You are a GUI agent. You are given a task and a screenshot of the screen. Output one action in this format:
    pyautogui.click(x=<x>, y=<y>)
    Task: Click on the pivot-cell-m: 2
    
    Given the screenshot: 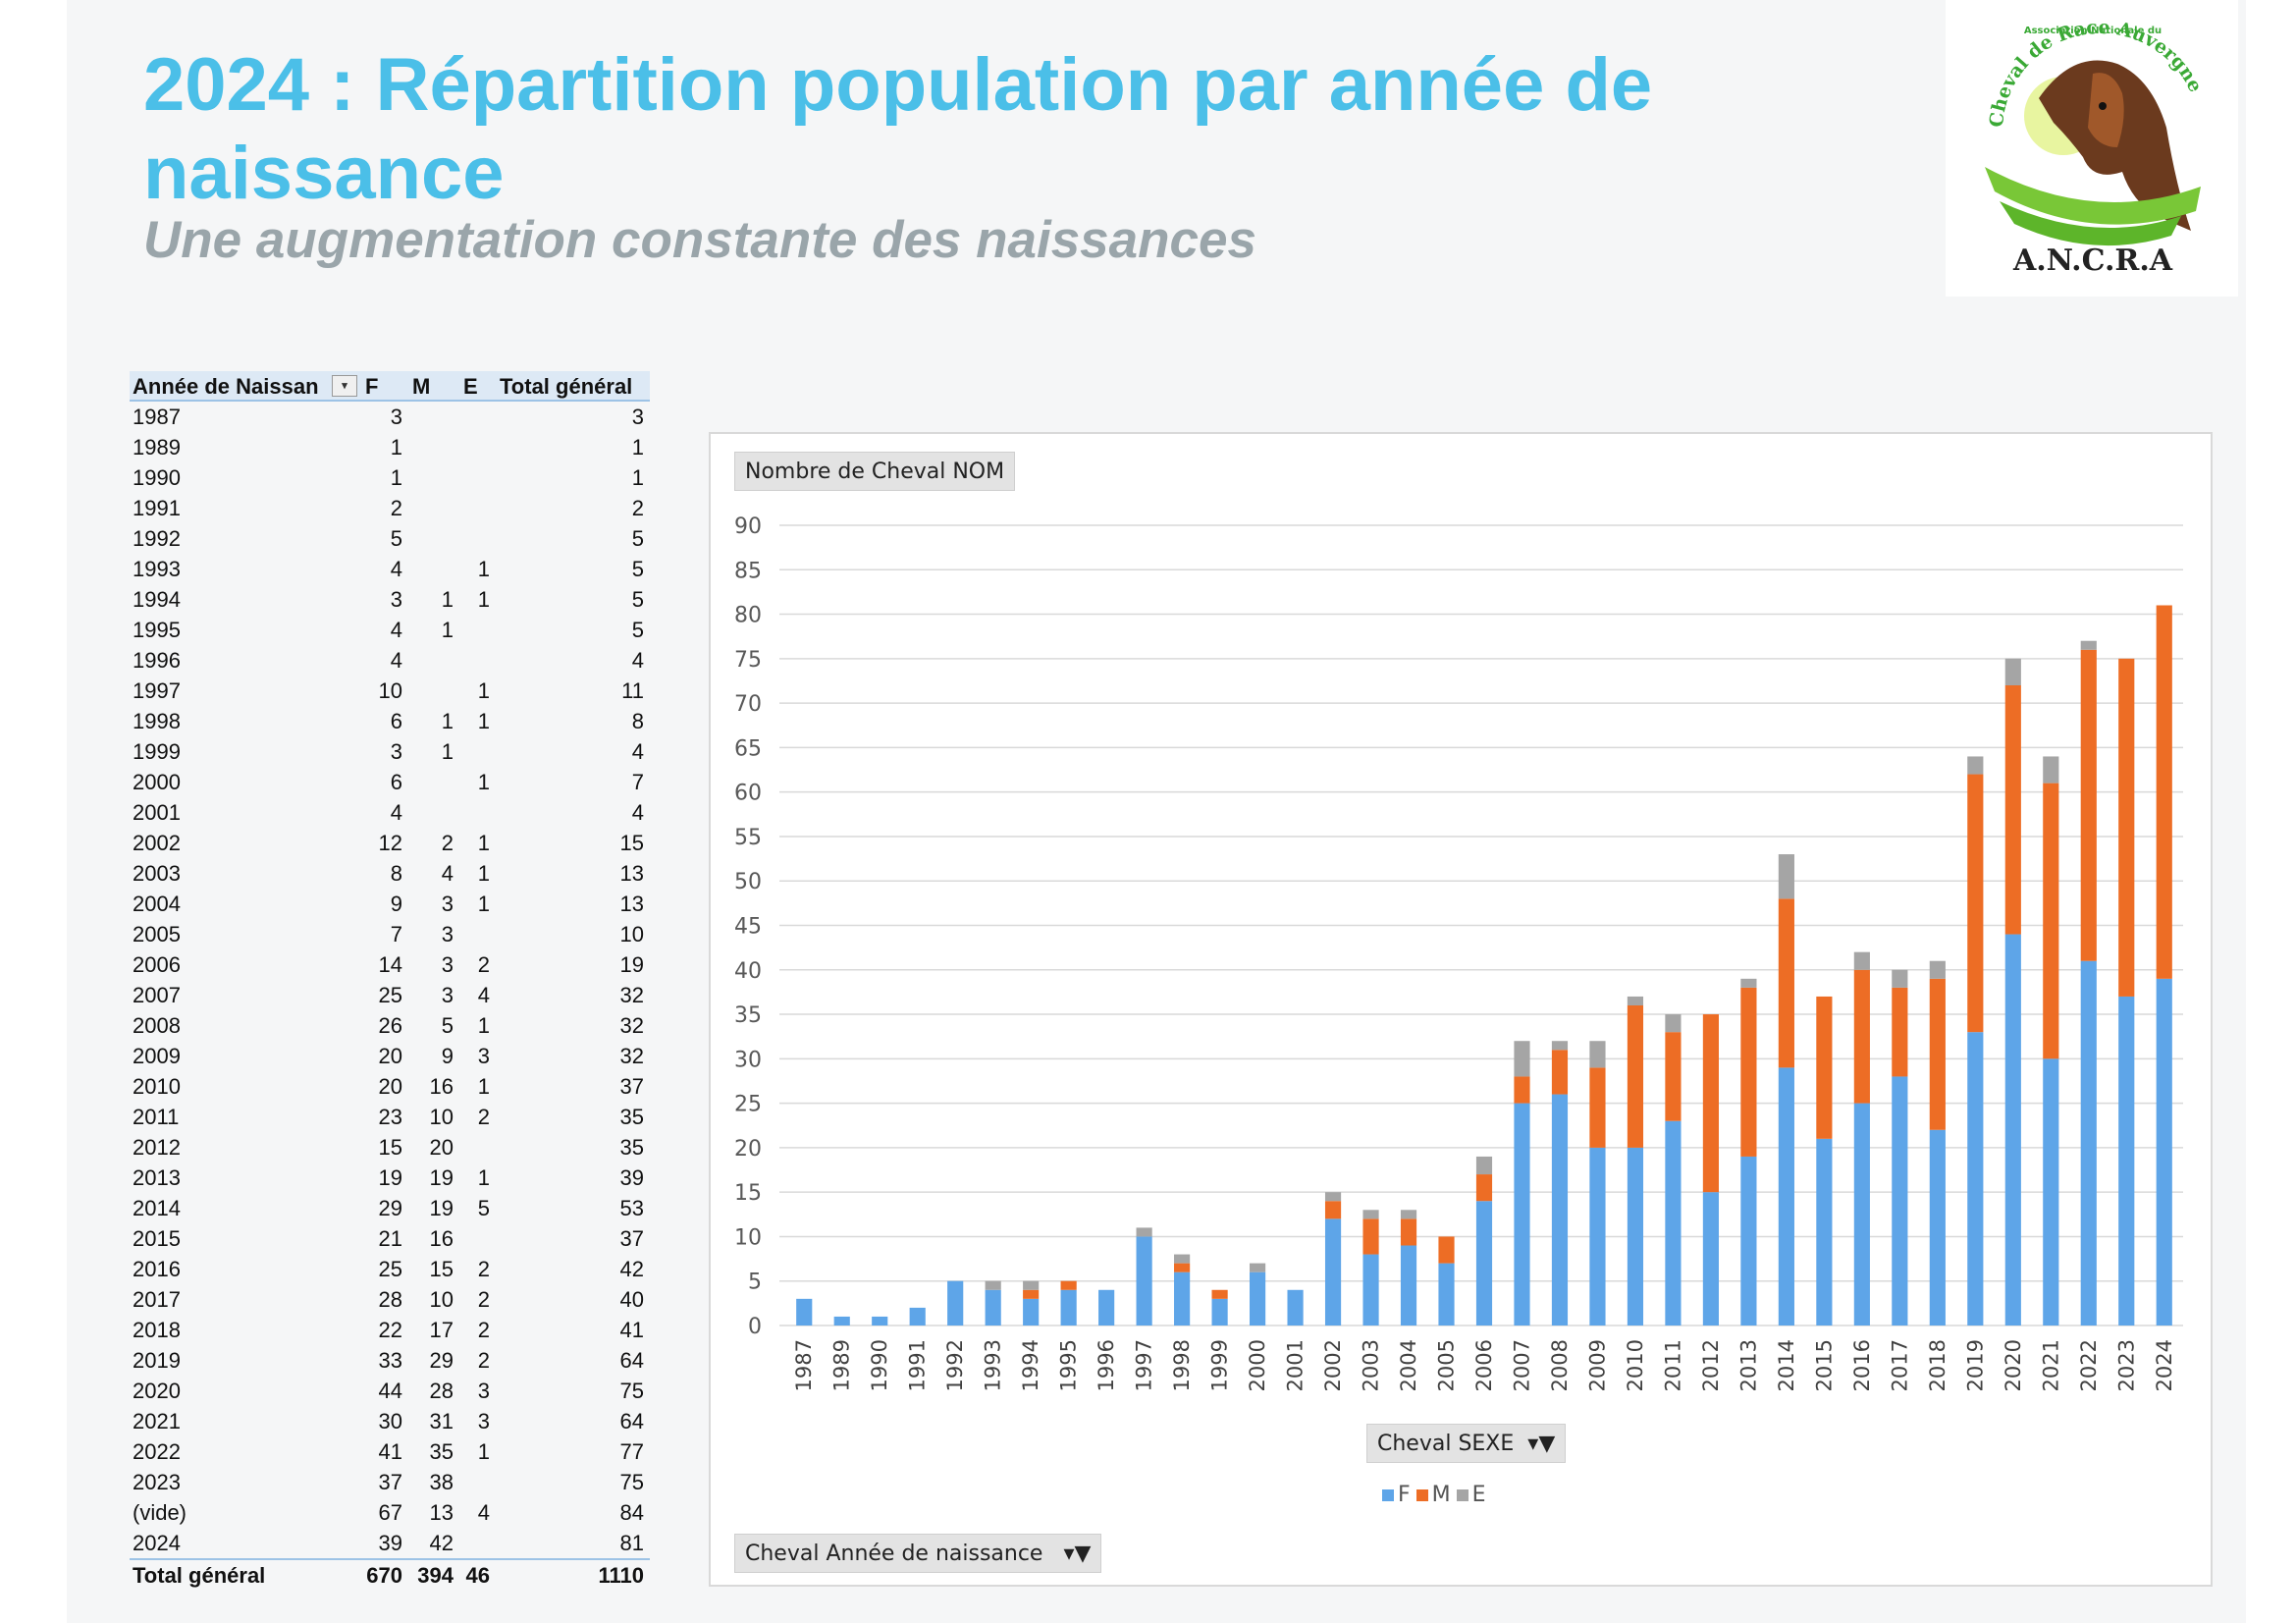 What is the action you would take?
    pyautogui.click(x=447, y=843)
    